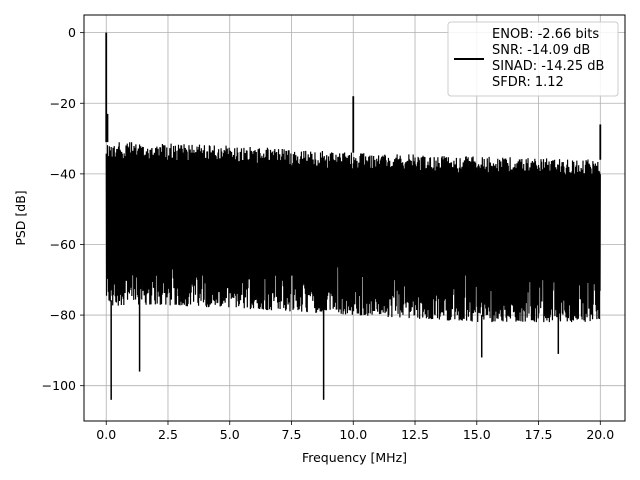 The width and height of the screenshot is (640, 480). I want to click on legend-sfdr: SFDR: 1.12, so click(528, 82).